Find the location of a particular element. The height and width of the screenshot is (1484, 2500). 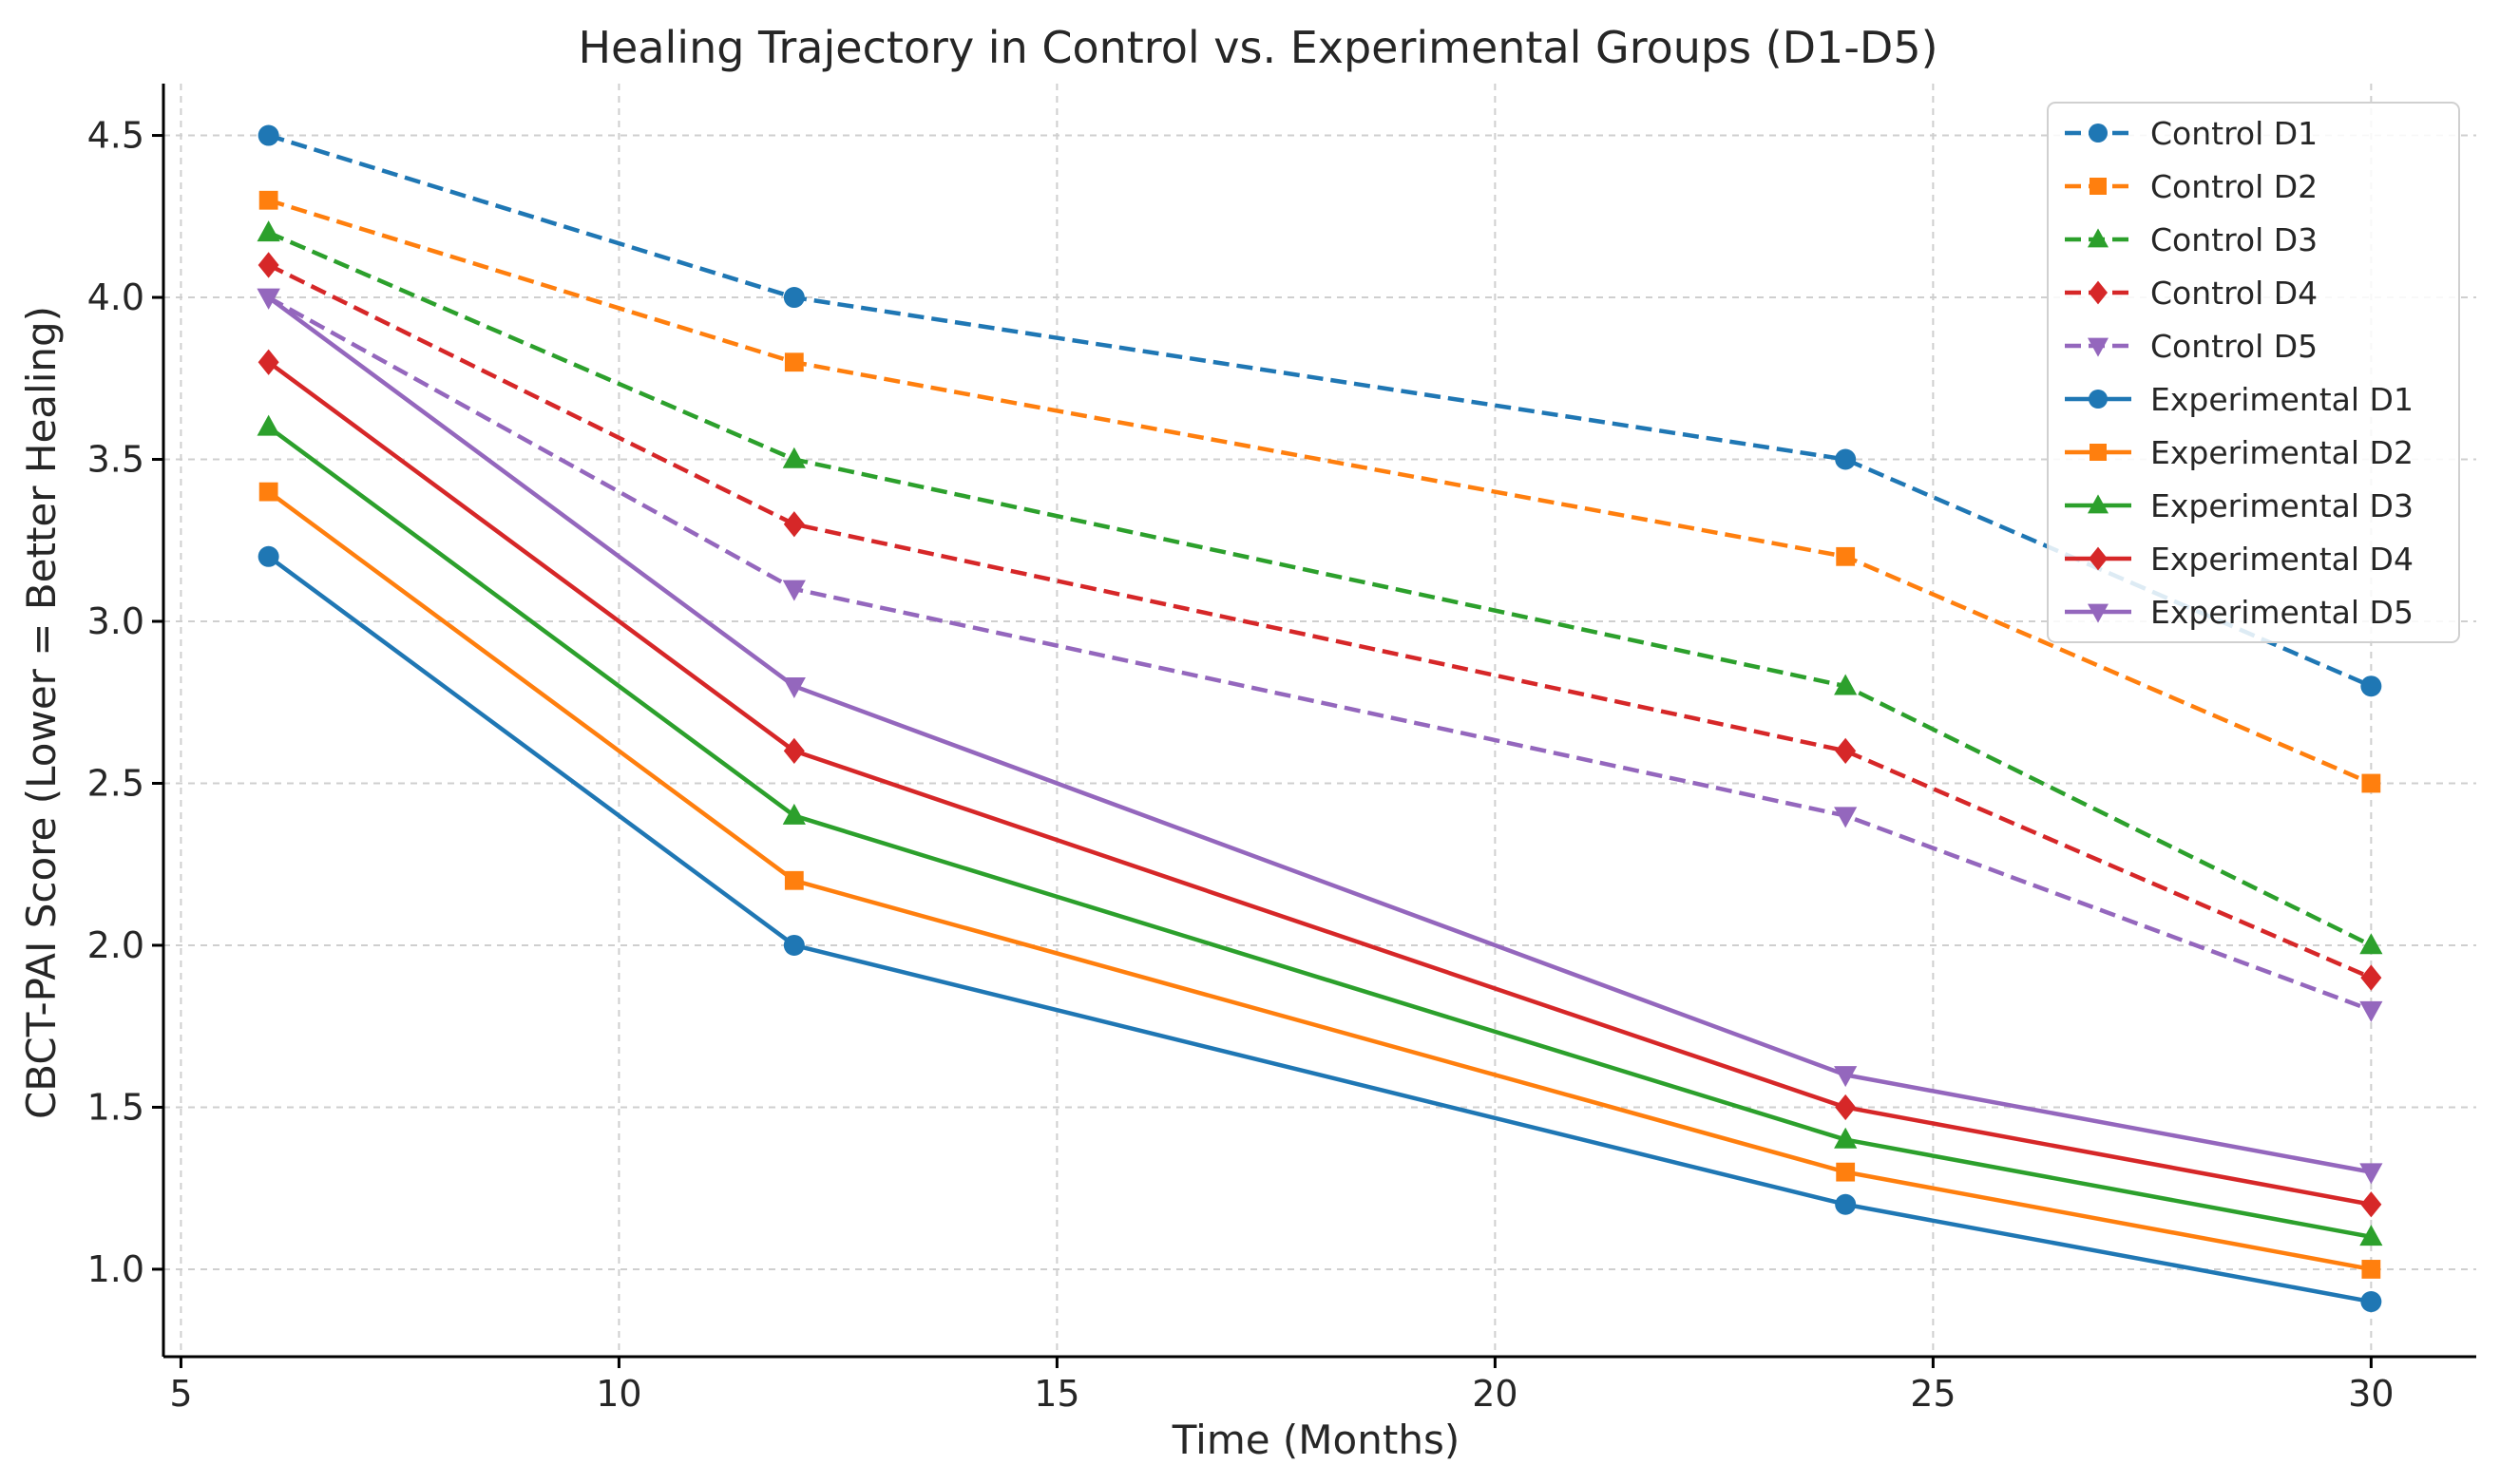

legend-item: Control D3 is located at coordinates (2191, 239).